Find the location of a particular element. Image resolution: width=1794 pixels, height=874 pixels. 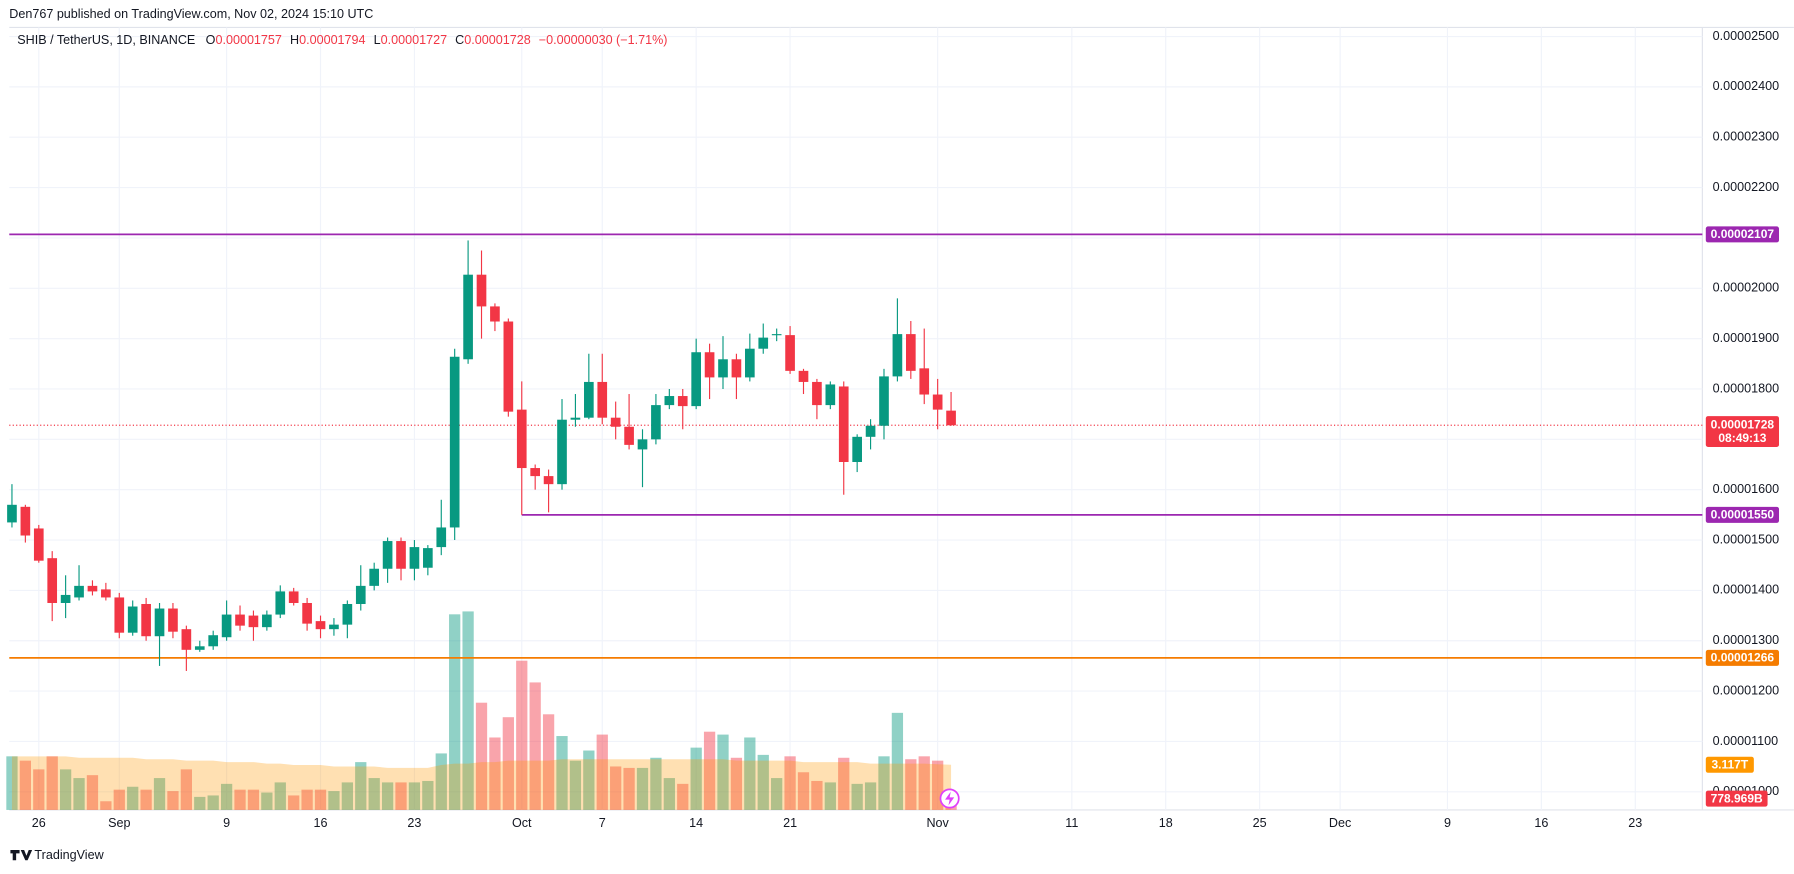

countdown: 08:49:13 is located at coordinates (1742, 438).